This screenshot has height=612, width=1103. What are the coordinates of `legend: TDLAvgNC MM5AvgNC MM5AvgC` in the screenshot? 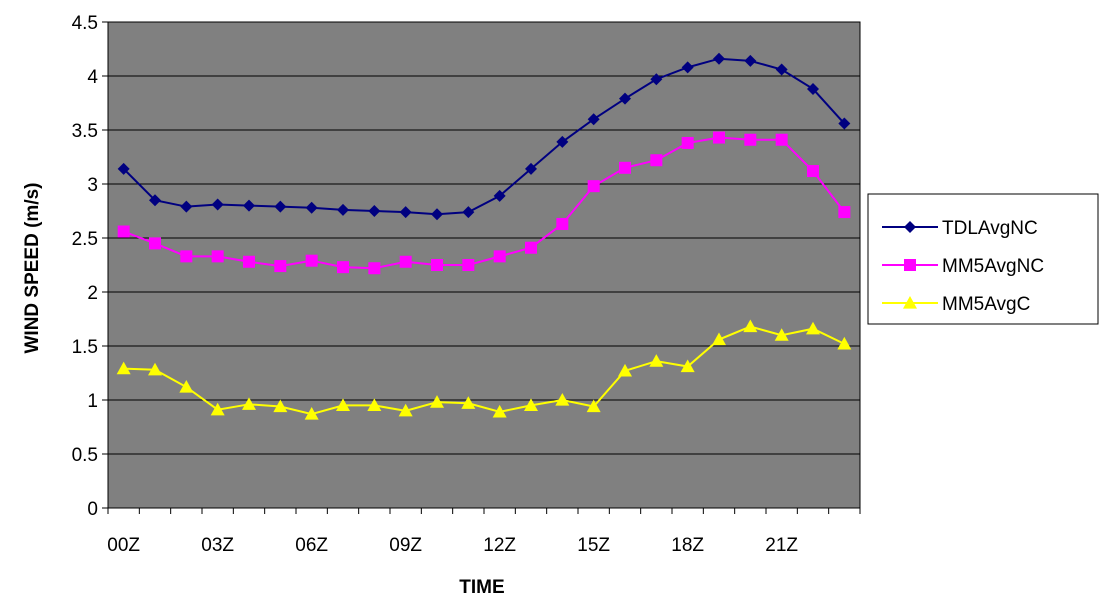 It's located at (983, 259).